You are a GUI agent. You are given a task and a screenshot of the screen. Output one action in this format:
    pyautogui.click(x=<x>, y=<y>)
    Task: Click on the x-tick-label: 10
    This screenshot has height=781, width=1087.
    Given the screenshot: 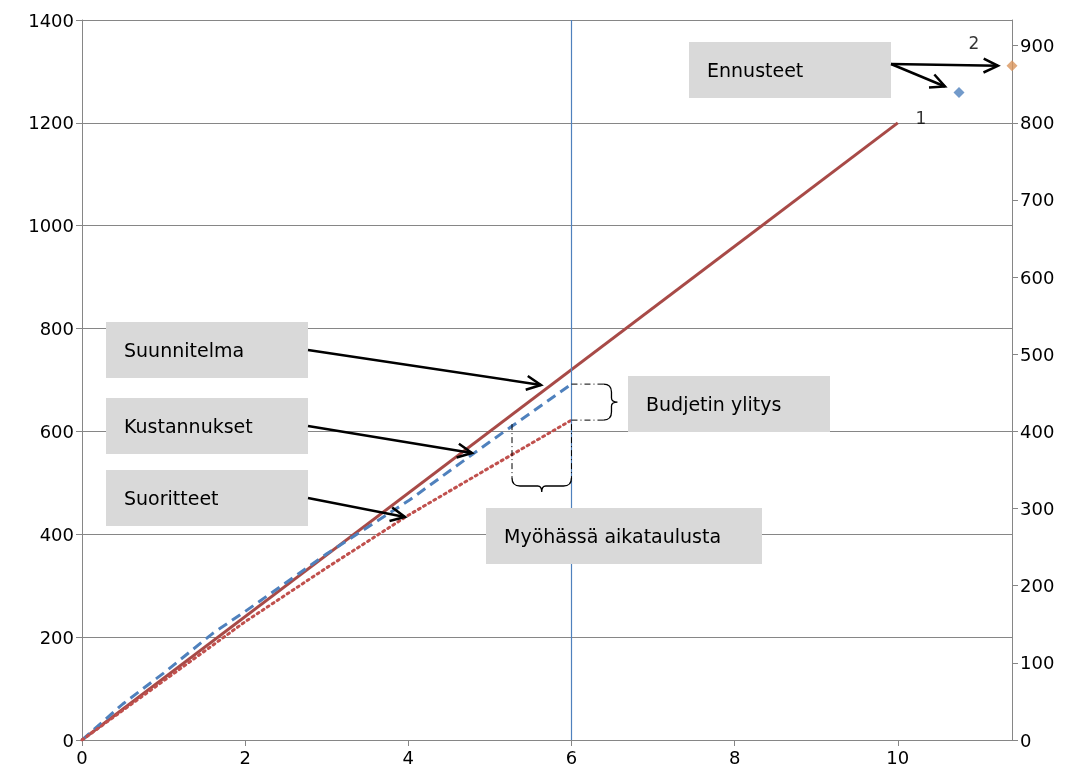 What is the action you would take?
    pyautogui.click(x=898, y=757)
    